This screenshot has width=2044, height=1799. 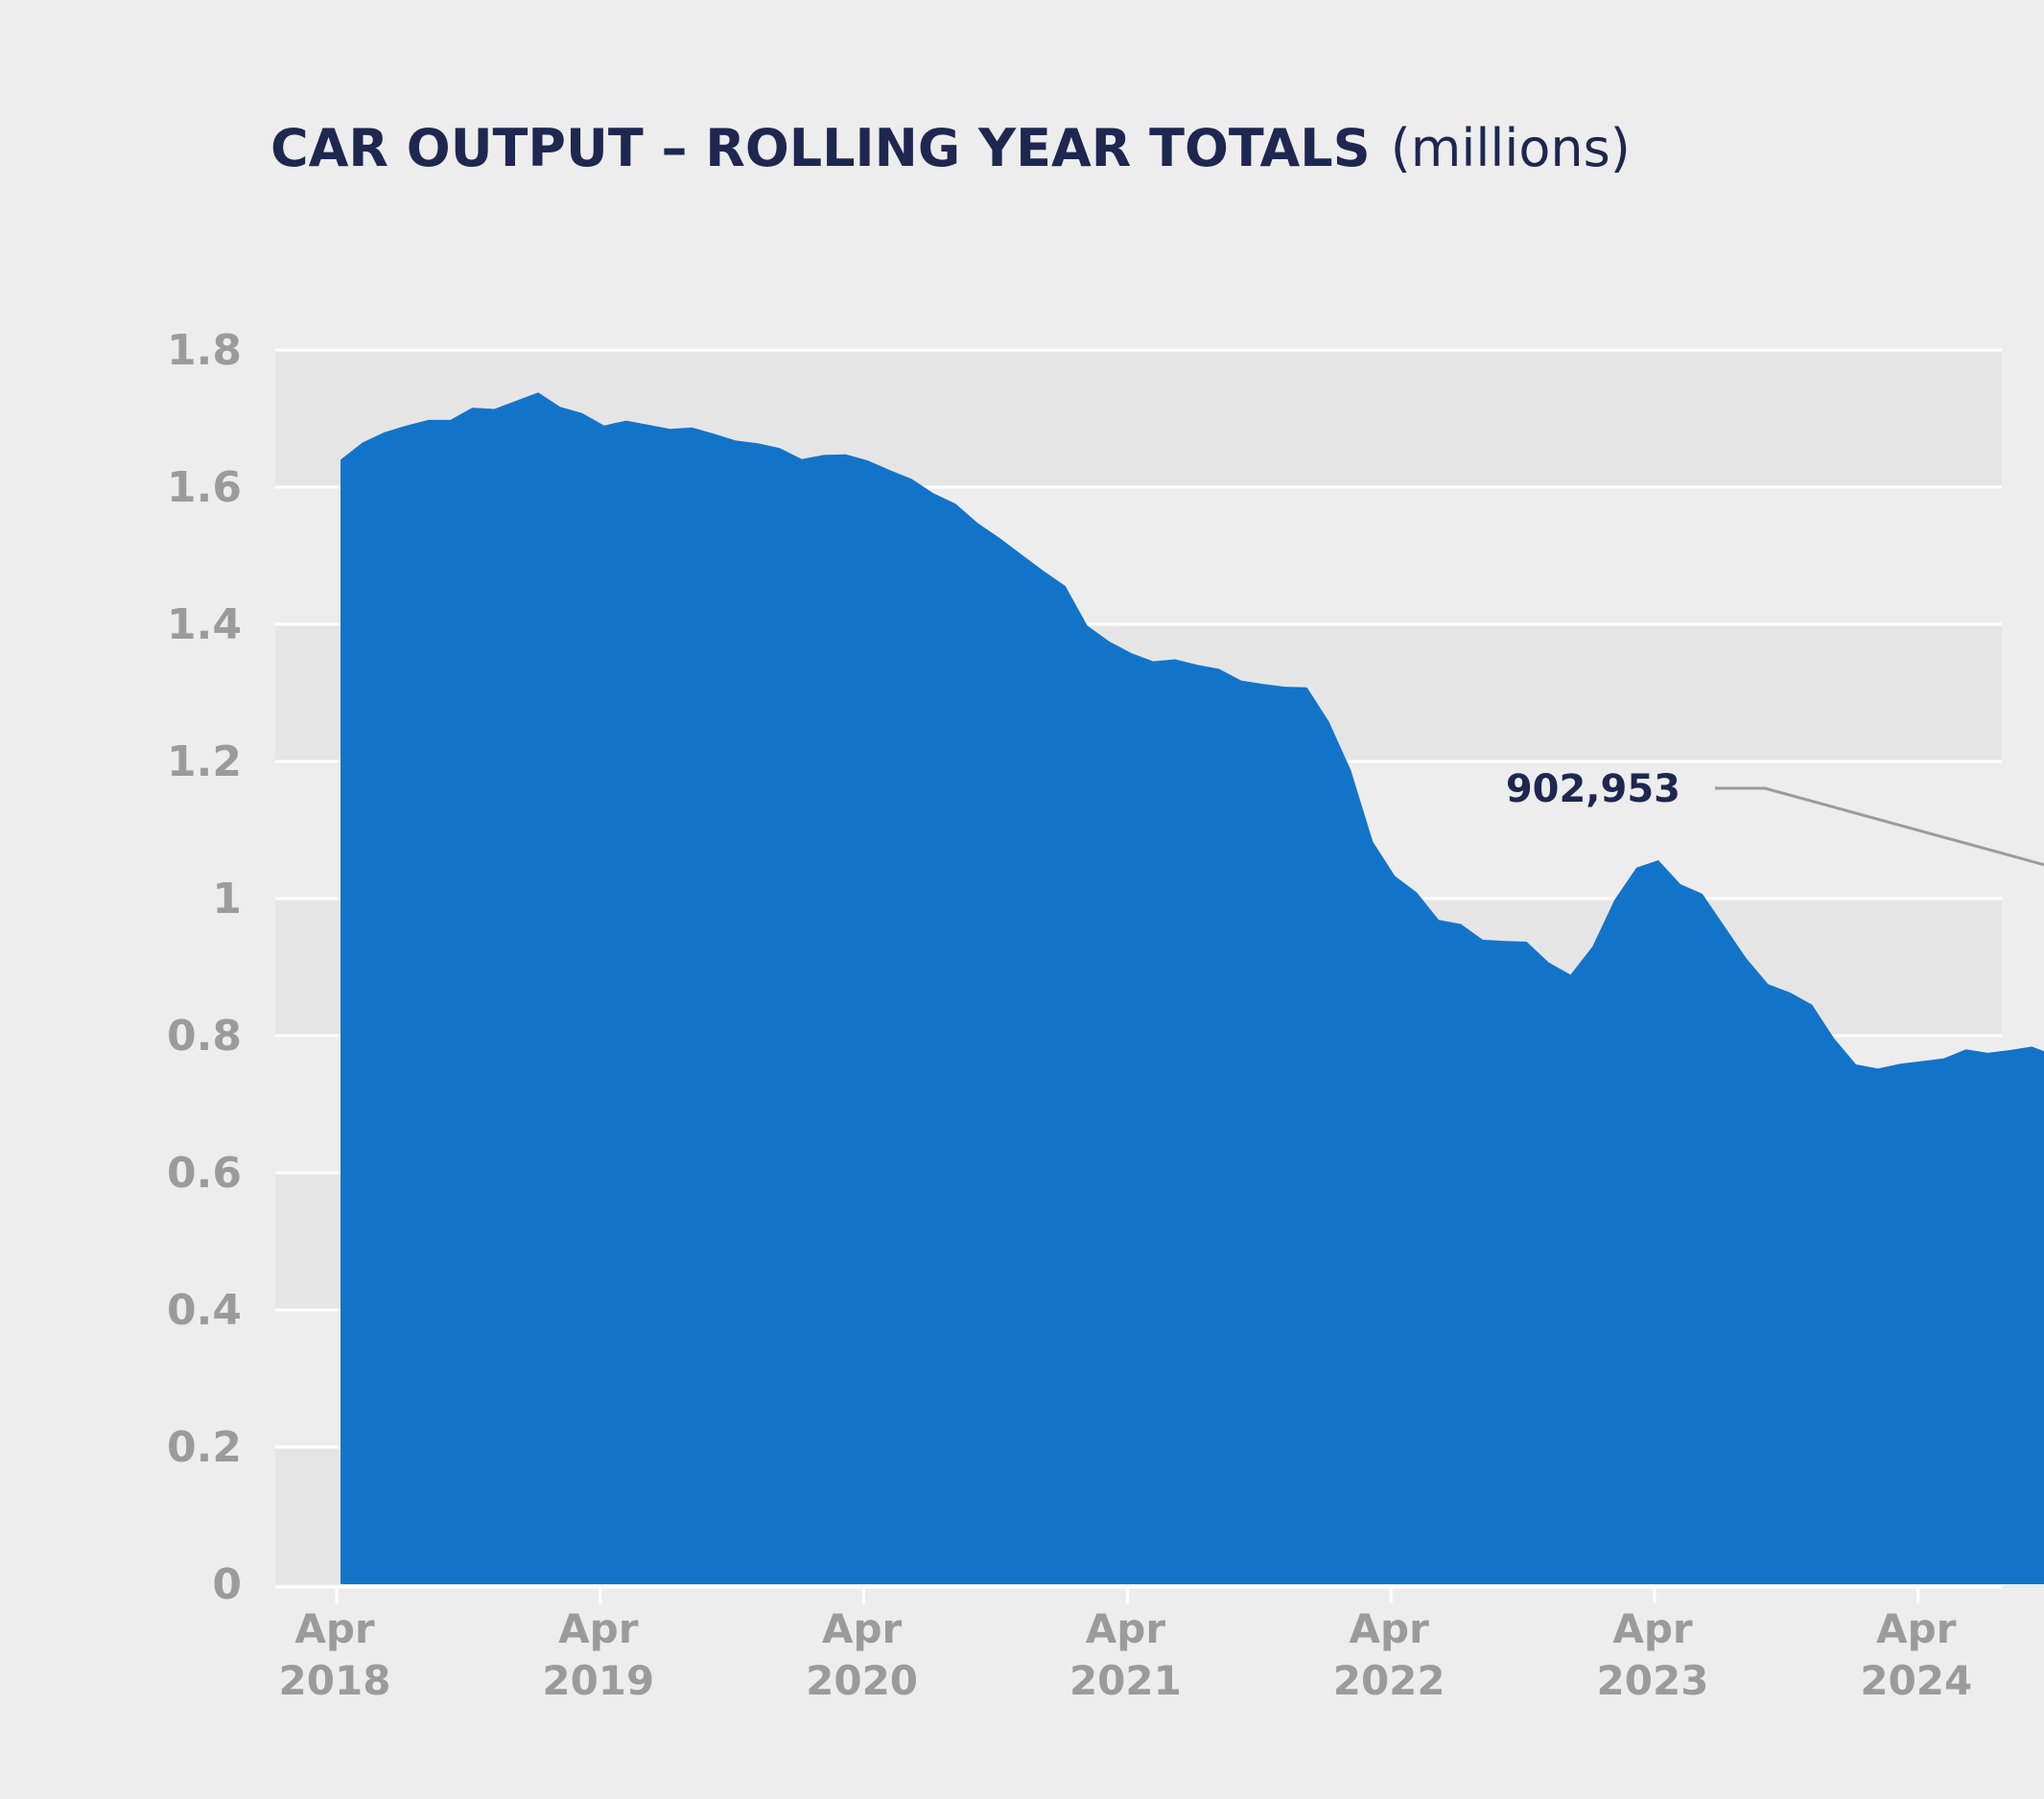 What do you see at coordinates (1916, 1681) in the screenshot?
I see `x-tick-label-year: 2024` at bounding box center [1916, 1681].